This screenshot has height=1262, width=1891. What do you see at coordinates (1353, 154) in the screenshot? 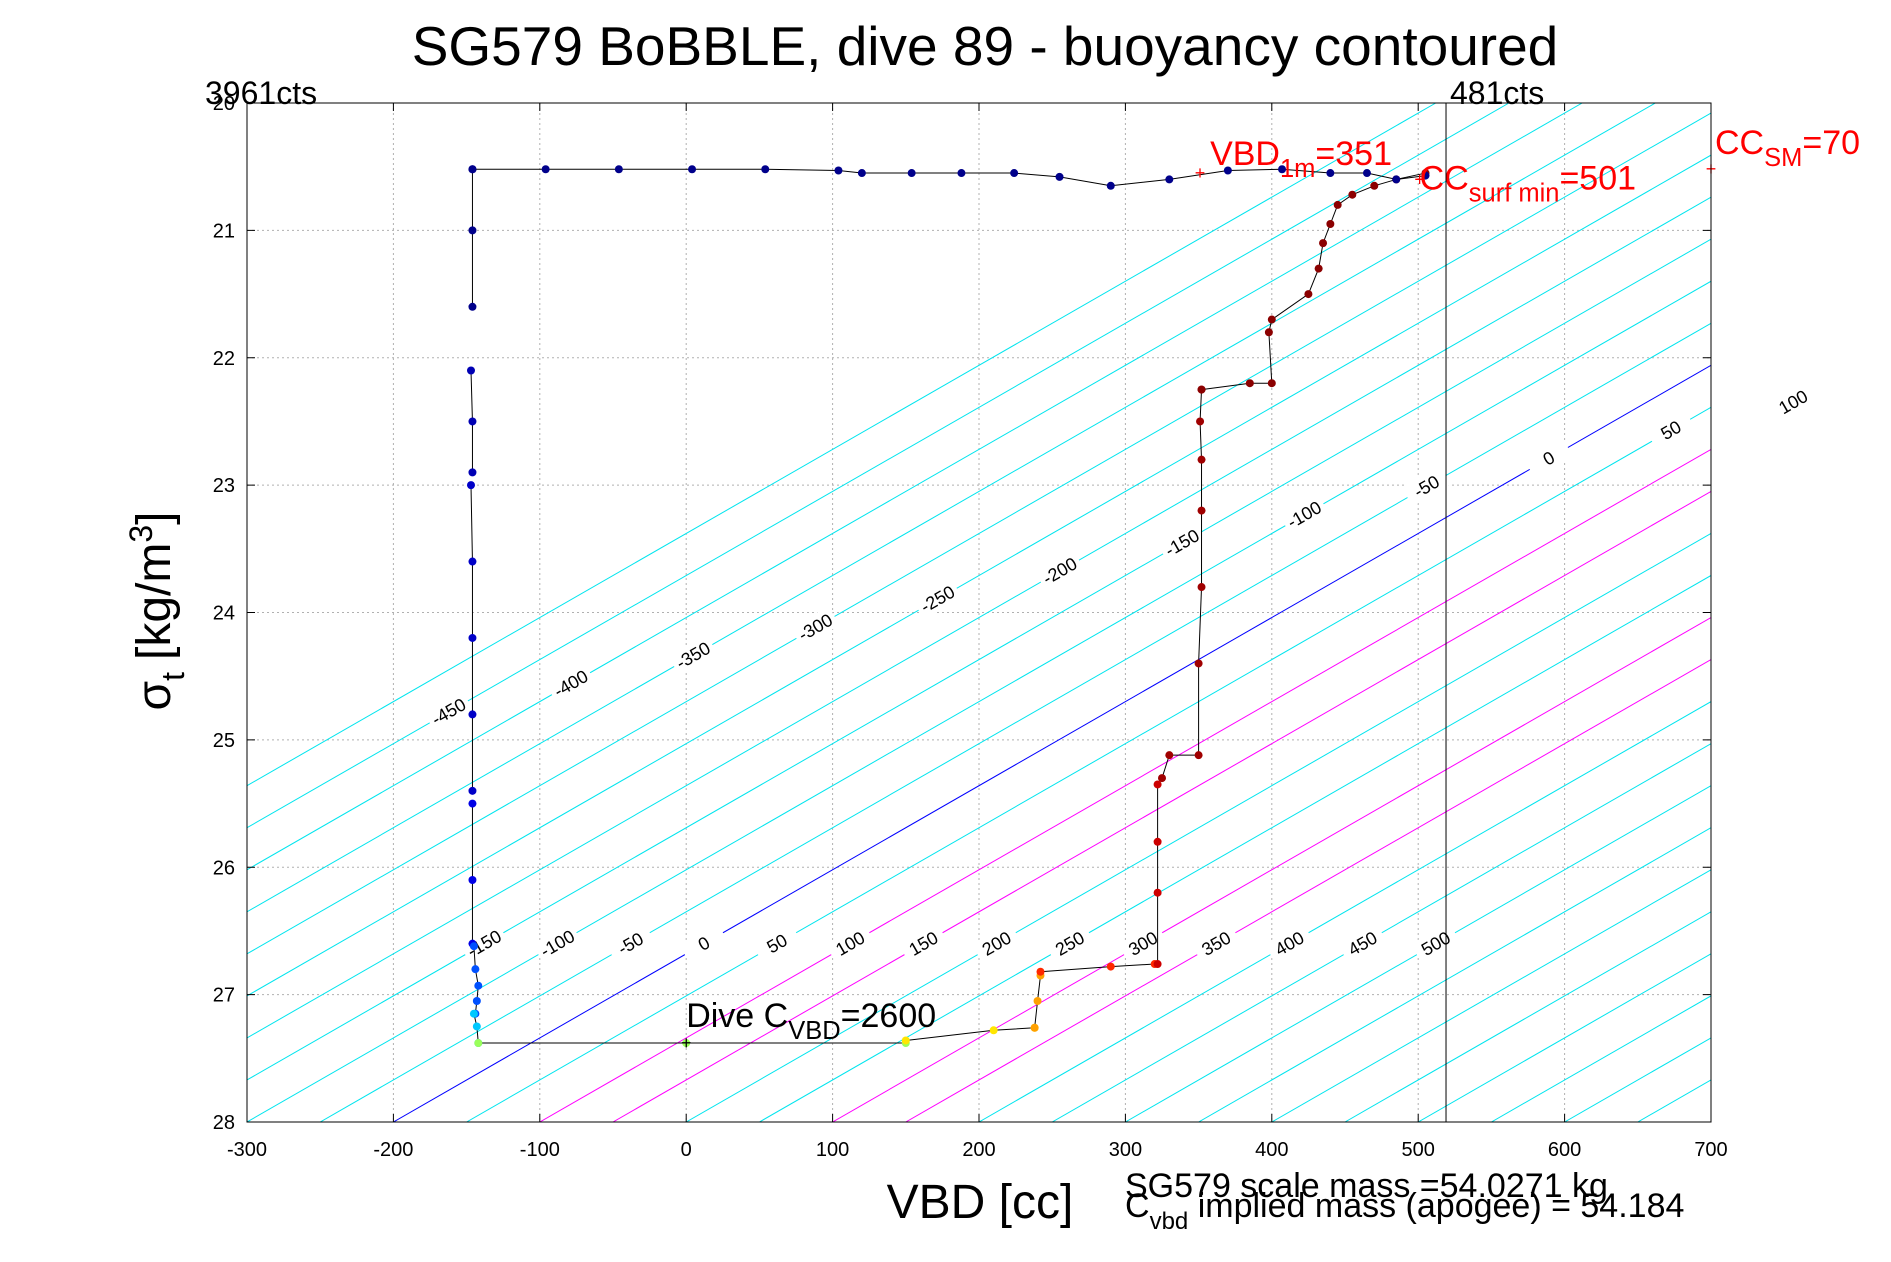
I see `vbd-1m-annotation-value: =351` at bounding box center [1353, 154].